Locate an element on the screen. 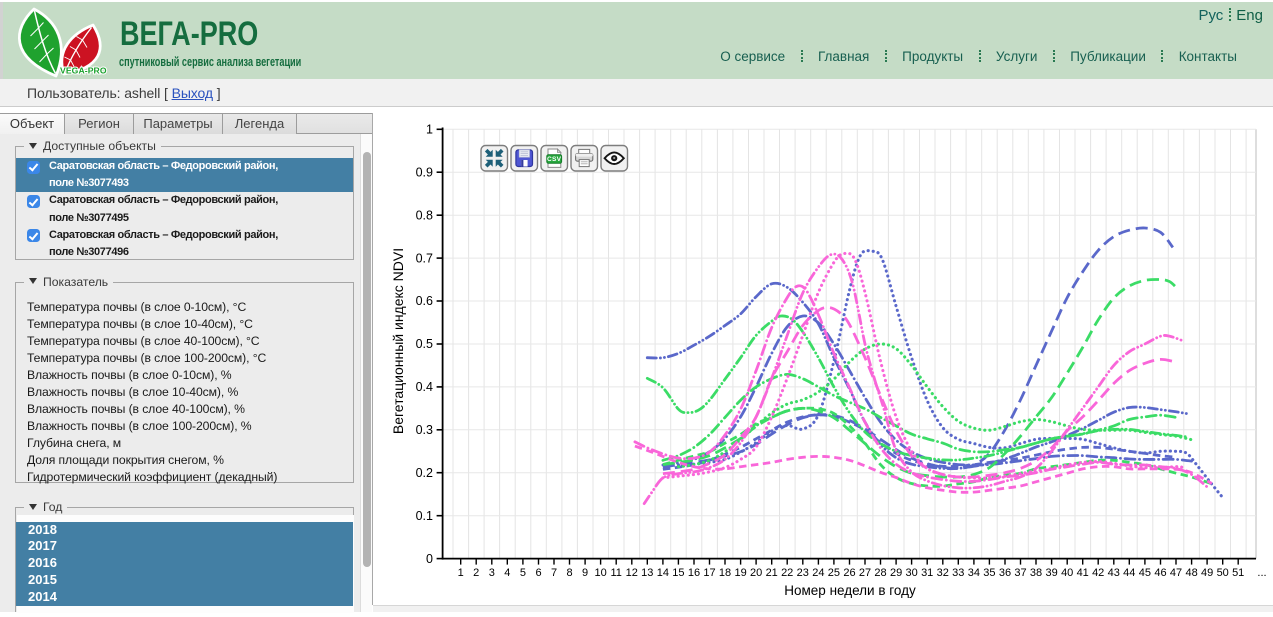 This screenshot has height=617, width=1273. svg-text: 10 is located at coordinates (600, 573).